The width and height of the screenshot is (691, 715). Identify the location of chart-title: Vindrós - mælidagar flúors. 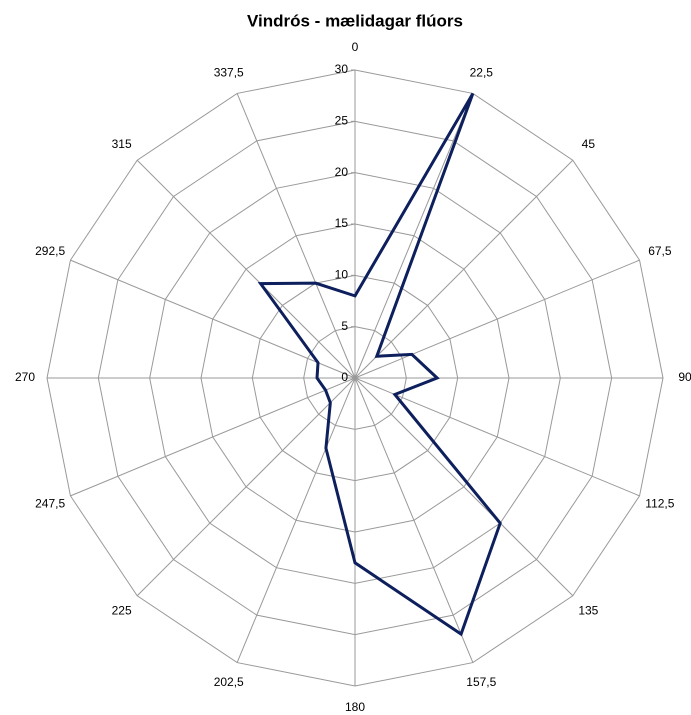
(355, 20).